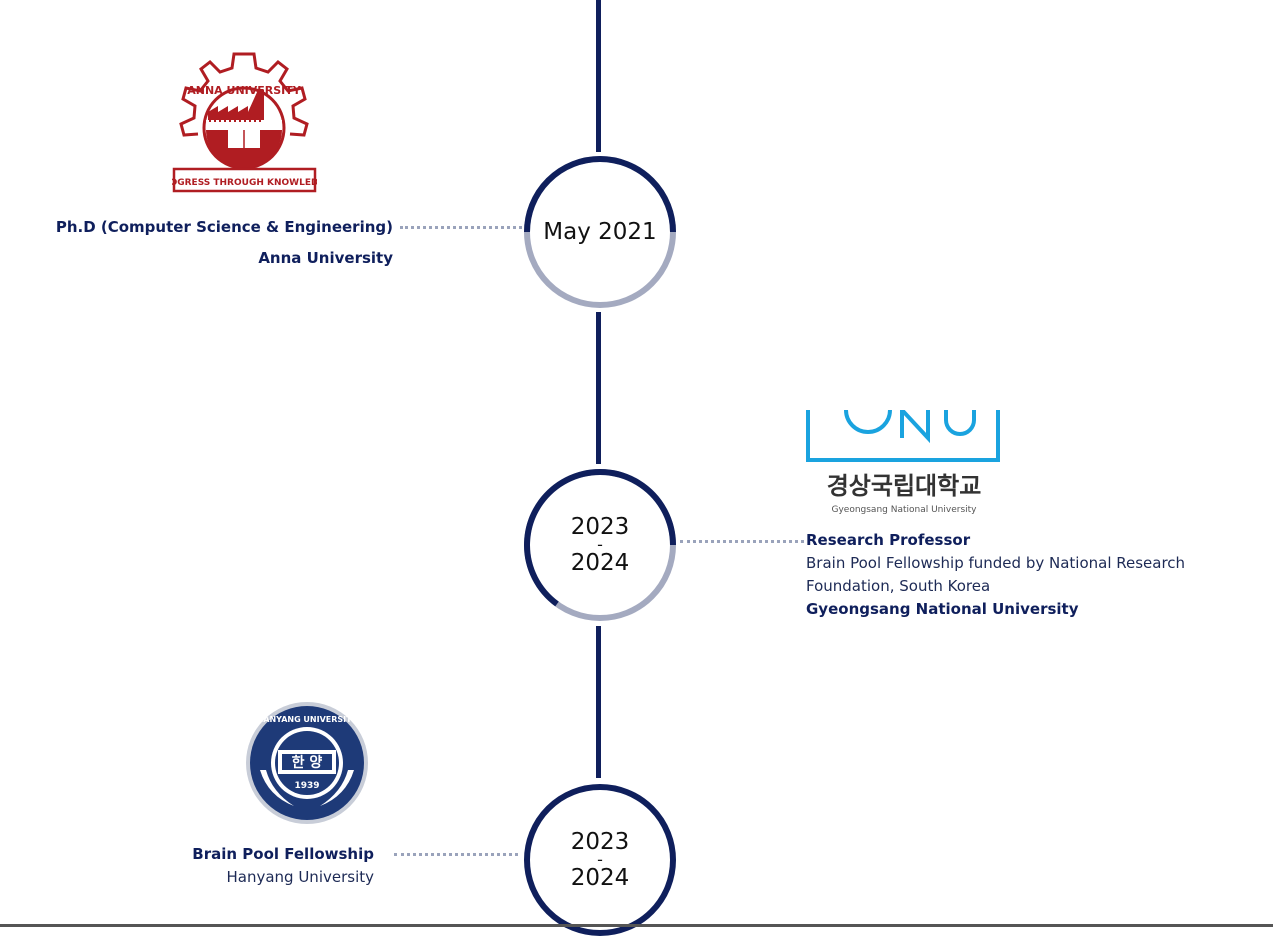 The width and height of the screenshot is (1273, 938). Describe the element at coordinates (224, 227) in the screenshot. I see `entry-title: Ph.D (Computer Science & Engineering)` at that location.